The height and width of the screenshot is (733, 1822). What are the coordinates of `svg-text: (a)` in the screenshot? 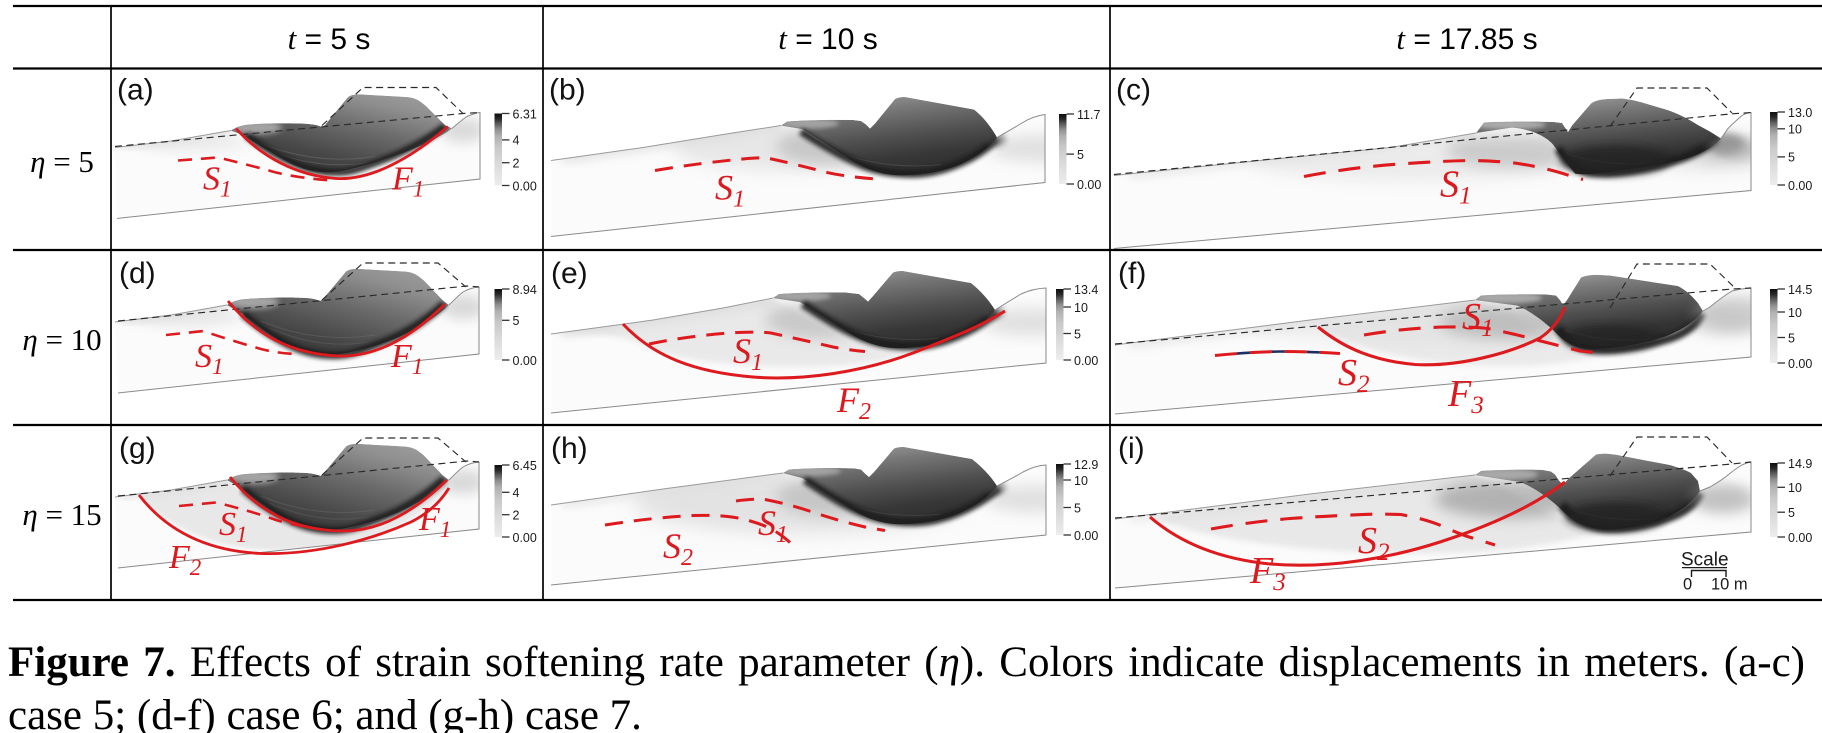 It's located at (135, 90).